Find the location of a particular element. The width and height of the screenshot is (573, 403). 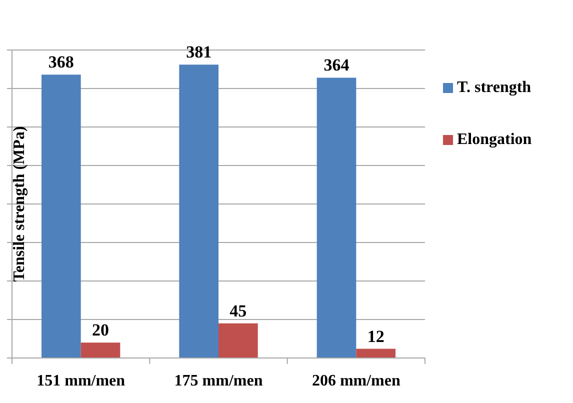

x-tick-label: 175 mm/men is located at coordinates (218, 381).